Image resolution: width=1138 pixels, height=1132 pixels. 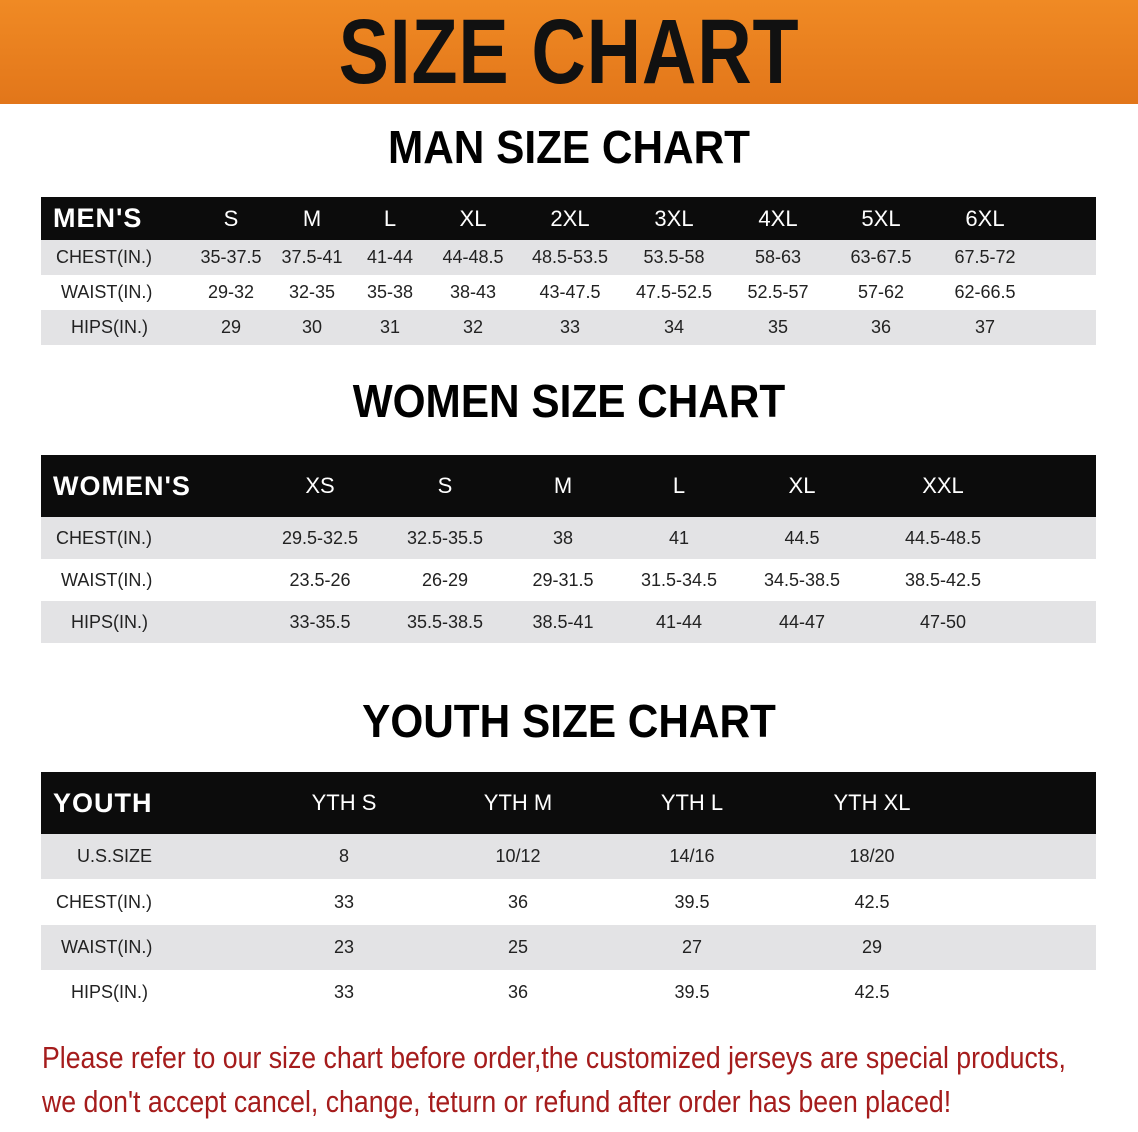 What do you see at coordinates (320, 579) in the screenshot?
I see `table-cell: 23.5-26` at bounding box center [320, 579].